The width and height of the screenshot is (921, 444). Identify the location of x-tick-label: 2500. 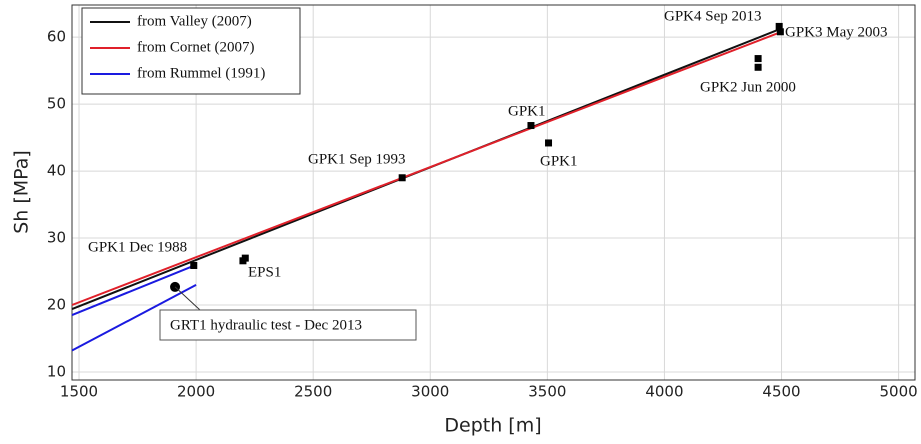
(313, 392).